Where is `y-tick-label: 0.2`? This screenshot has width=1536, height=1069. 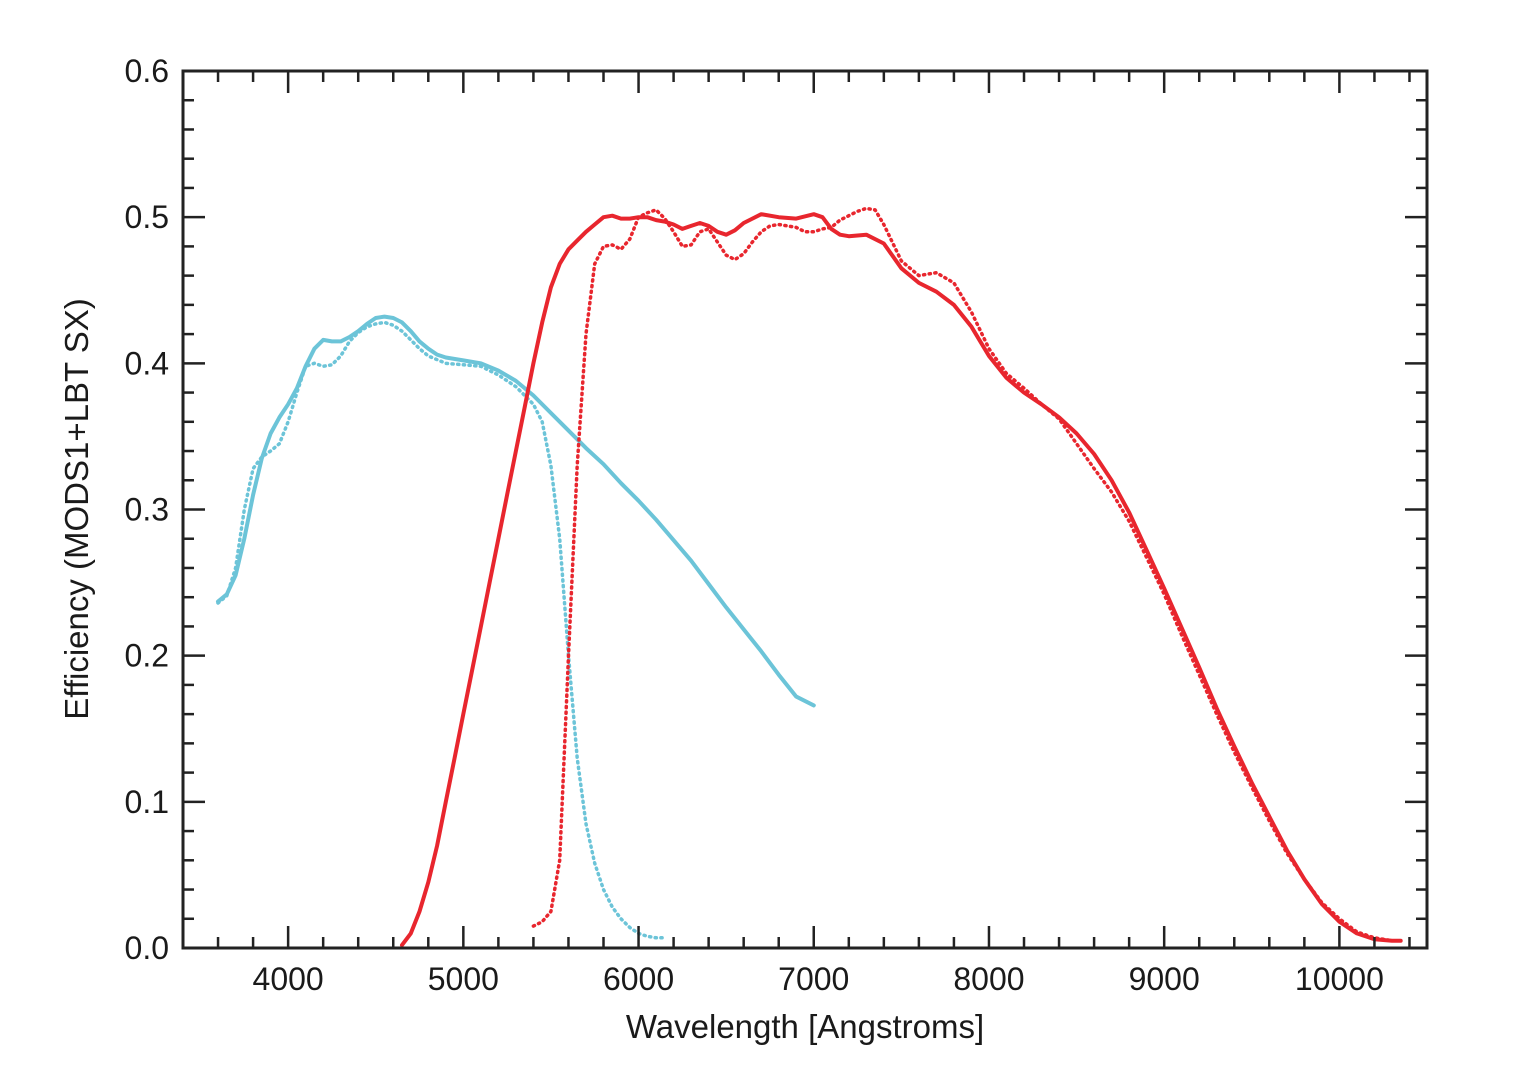
y-tick-label: 0.2 is located at coordinates (147, 656).